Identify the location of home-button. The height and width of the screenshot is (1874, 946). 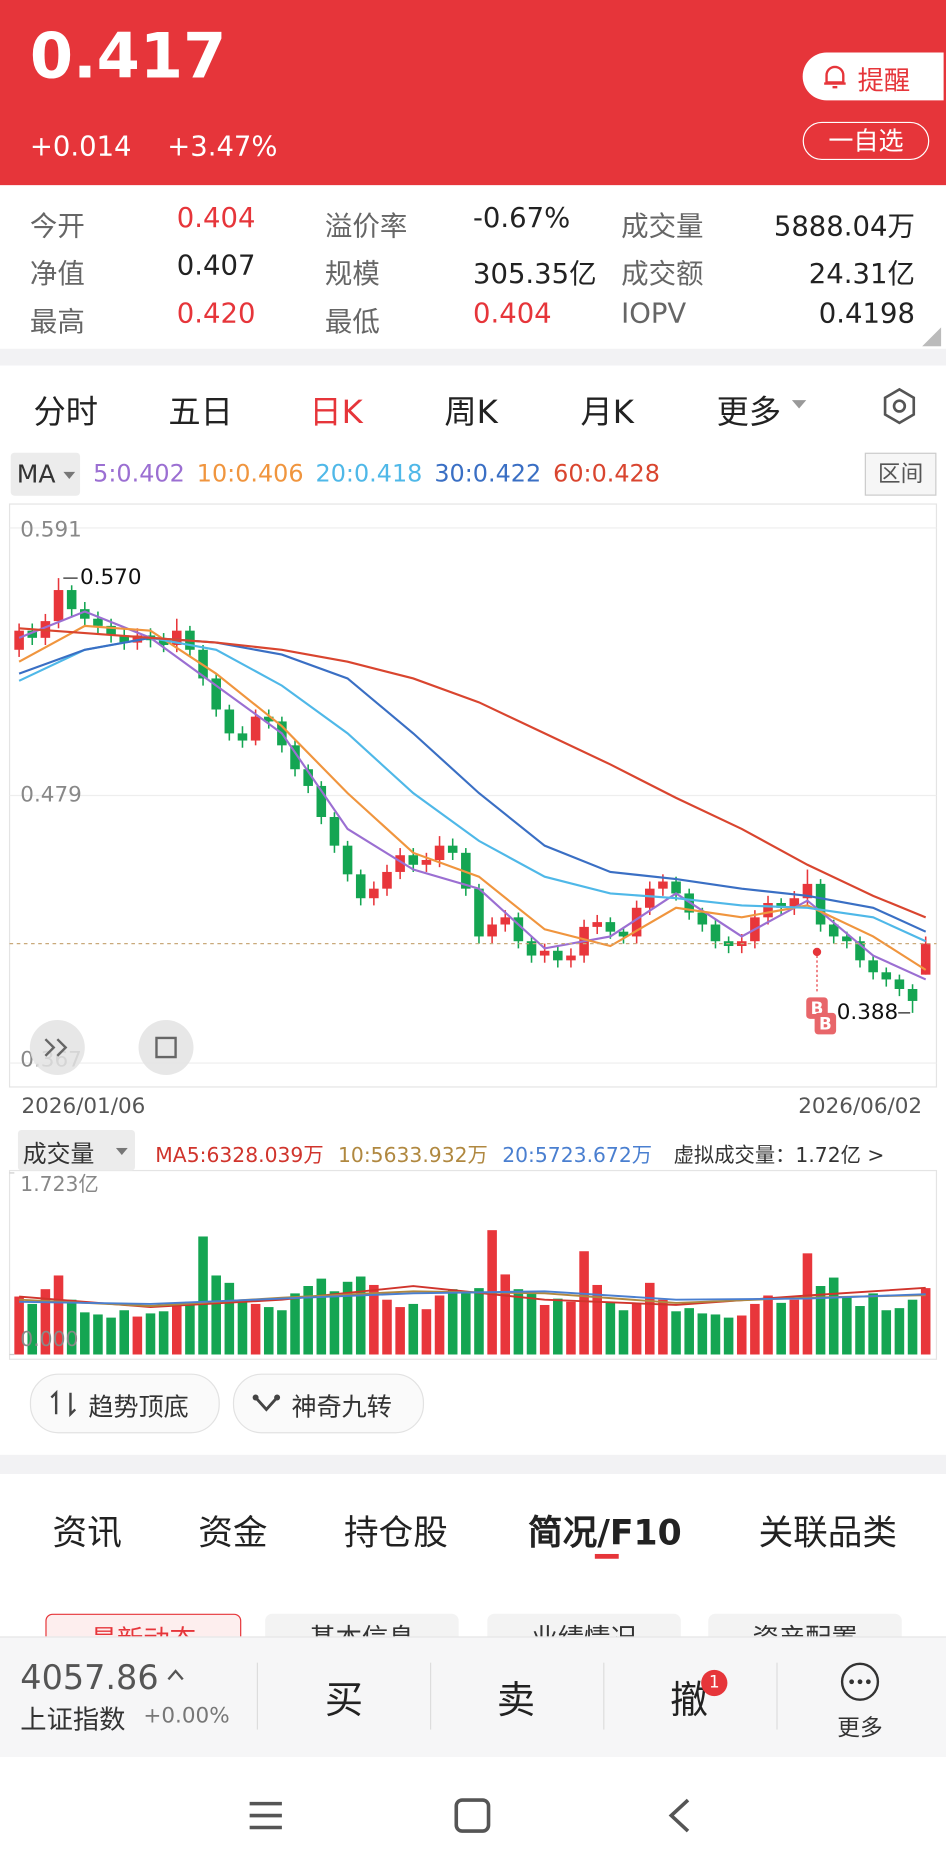
(472, 1815).